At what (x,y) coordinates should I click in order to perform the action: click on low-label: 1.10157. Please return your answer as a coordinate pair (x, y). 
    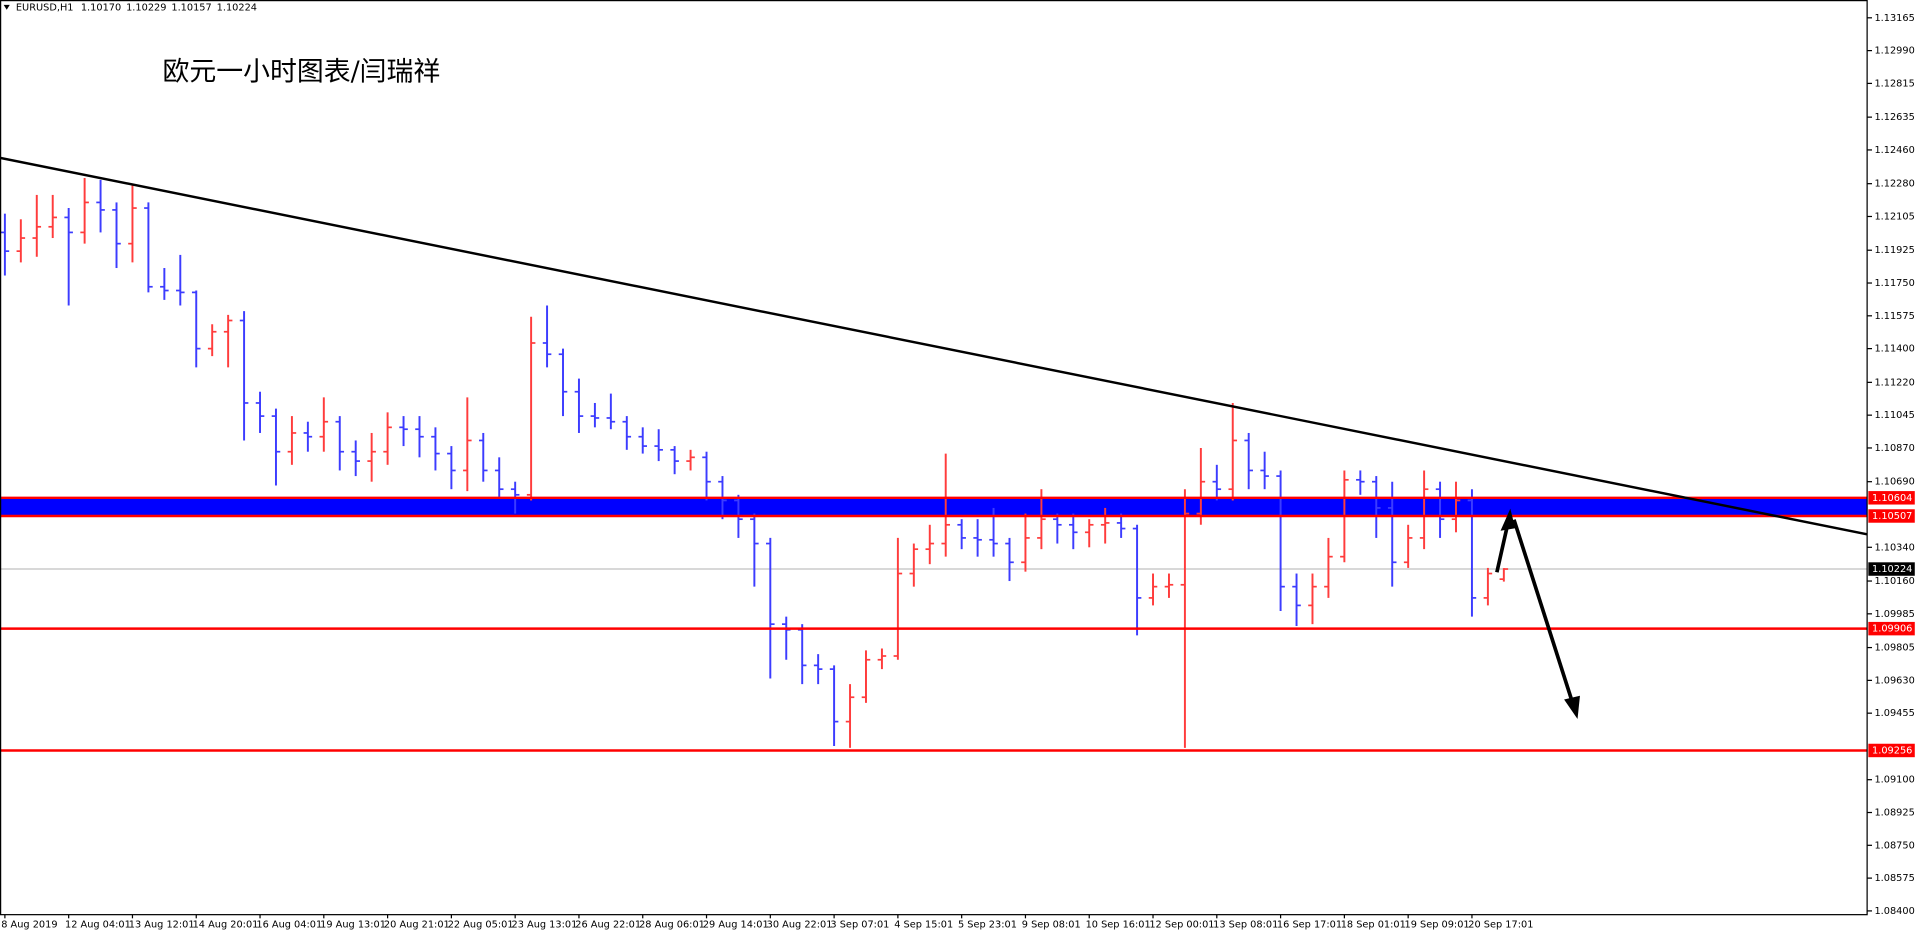
    Looking at the image, I should click on (191, 7).